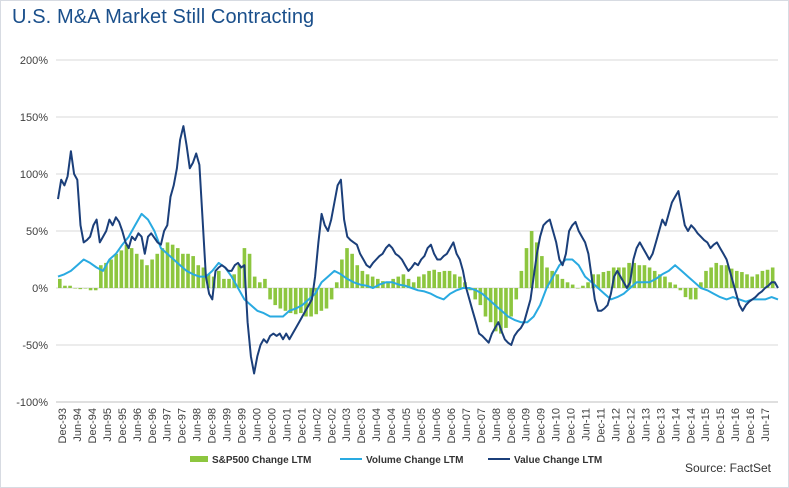 This screenshot has width=789, height=488. I want to click on x-tick-label: Jun-98, so click(198, 425).